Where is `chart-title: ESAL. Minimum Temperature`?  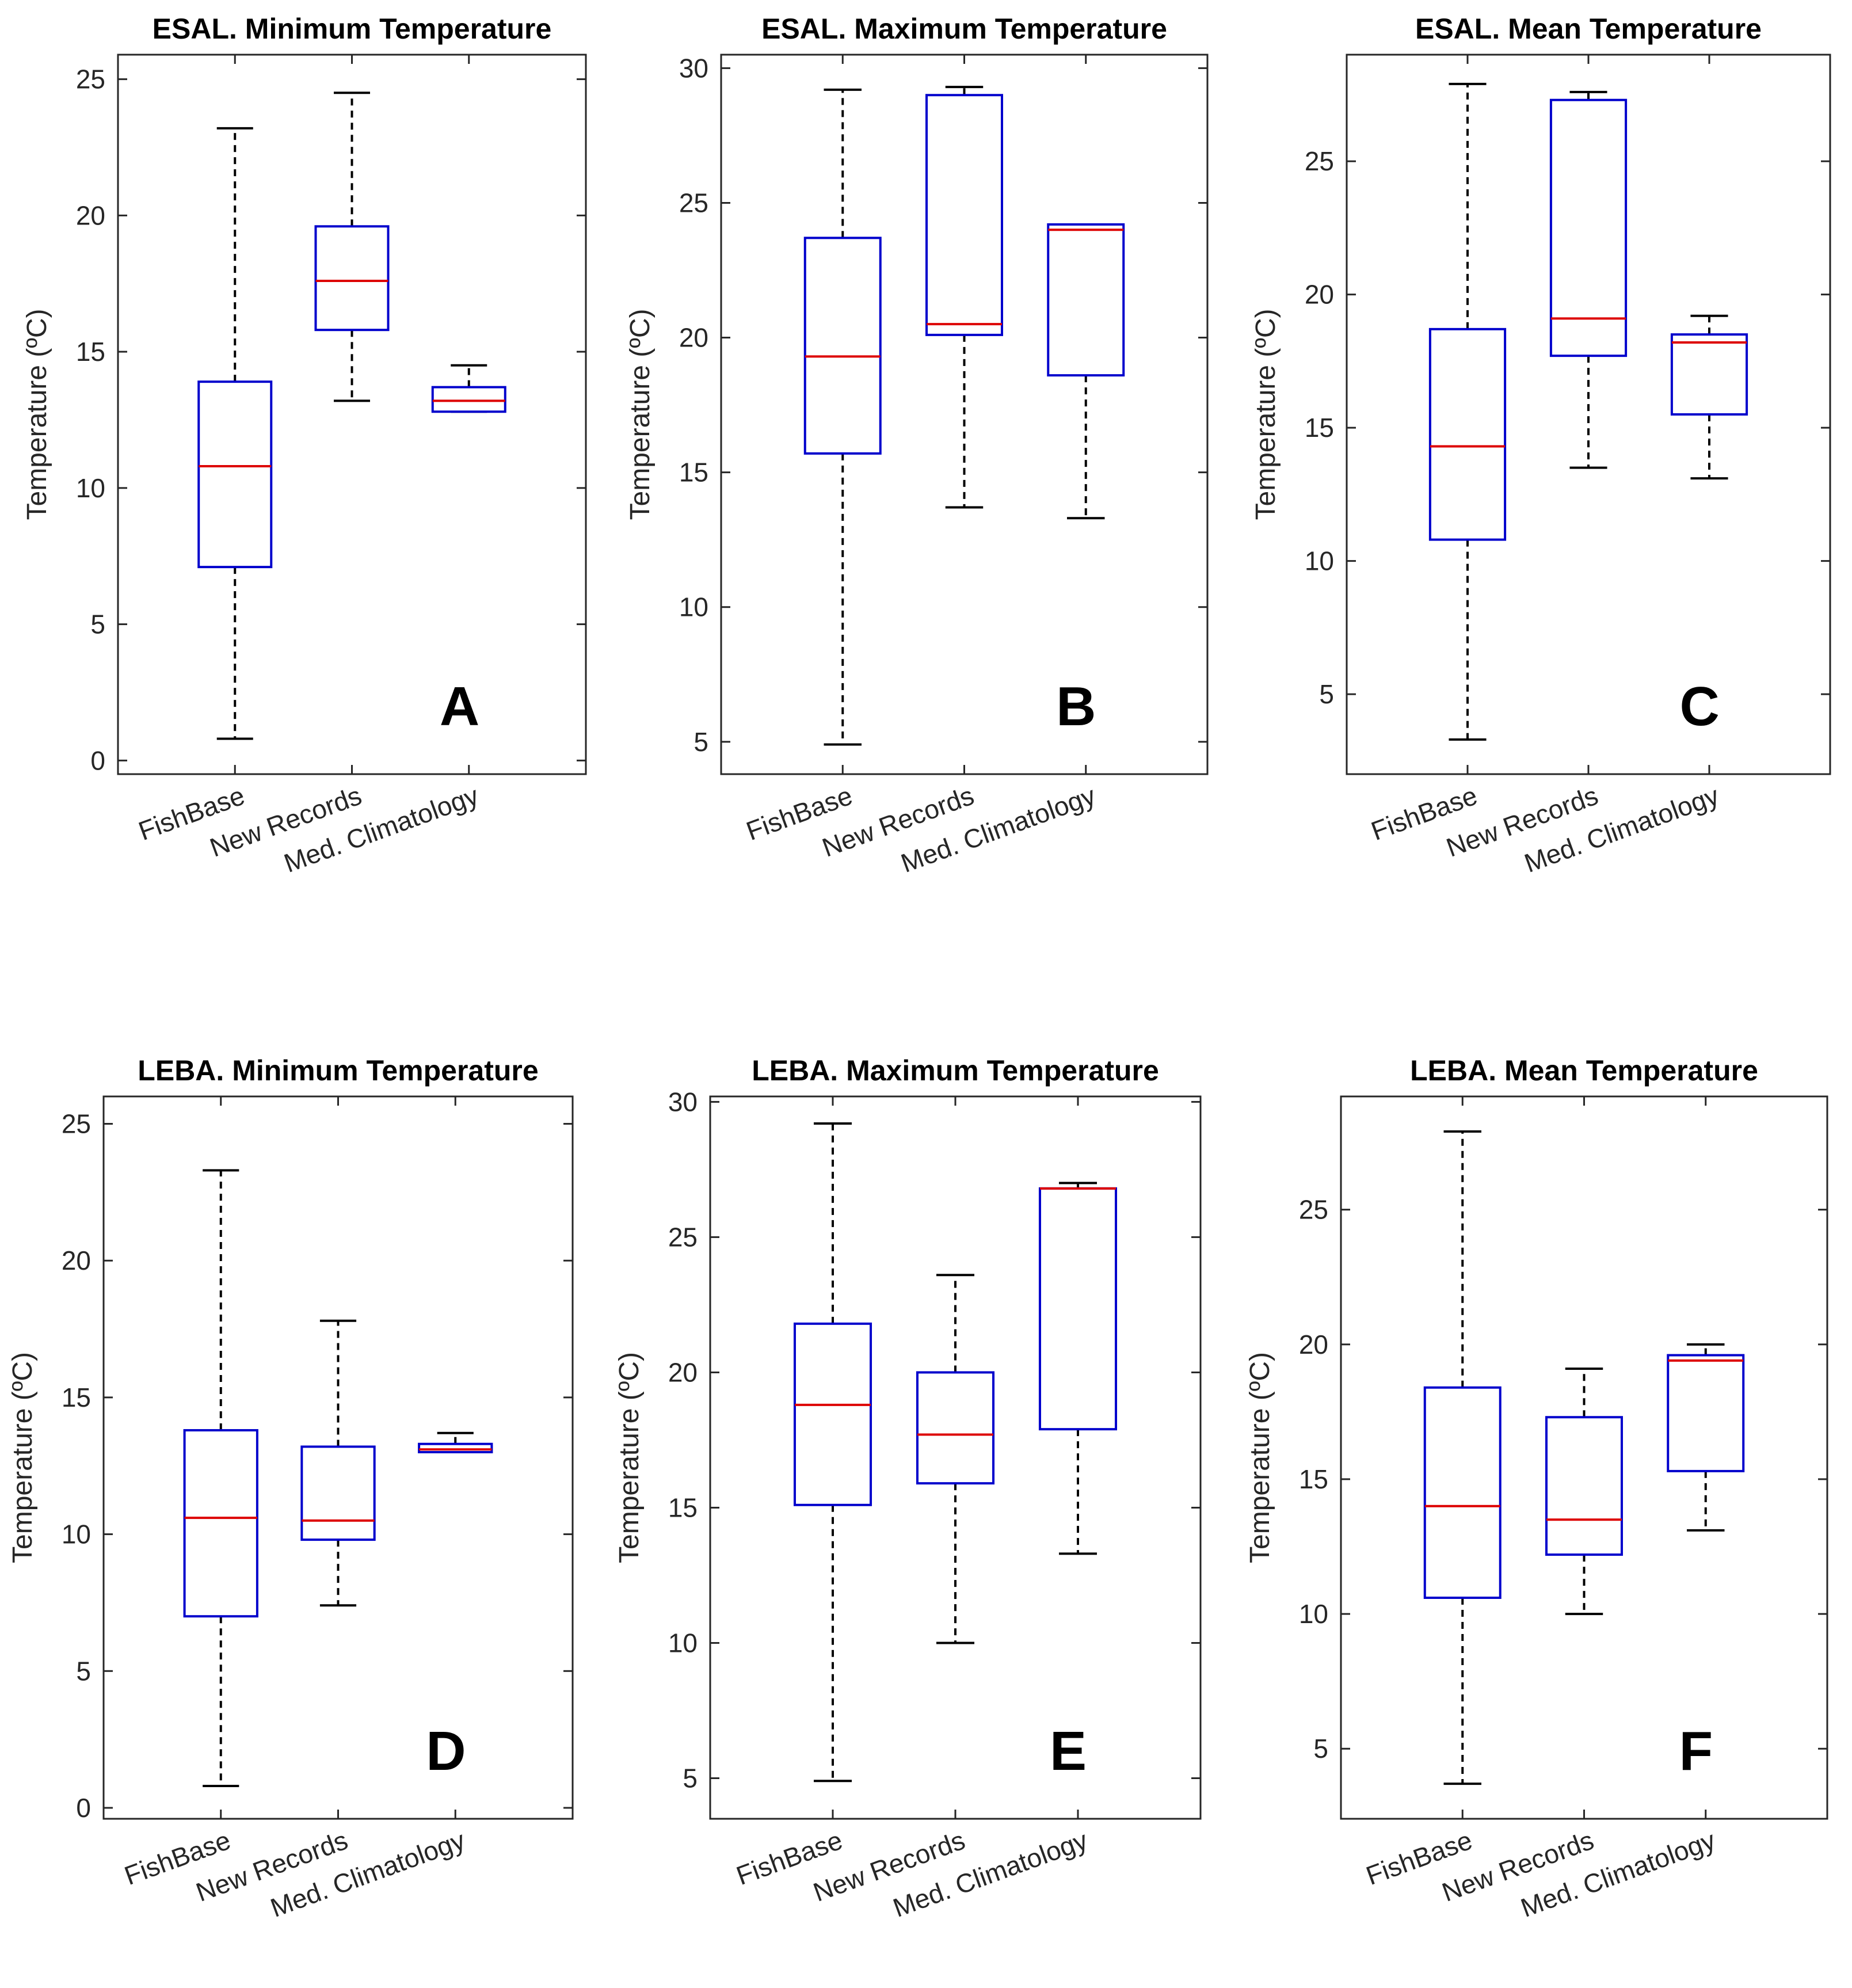 chart-title: ESAL. Minimum Temperature is located at coordinates (352, 29).